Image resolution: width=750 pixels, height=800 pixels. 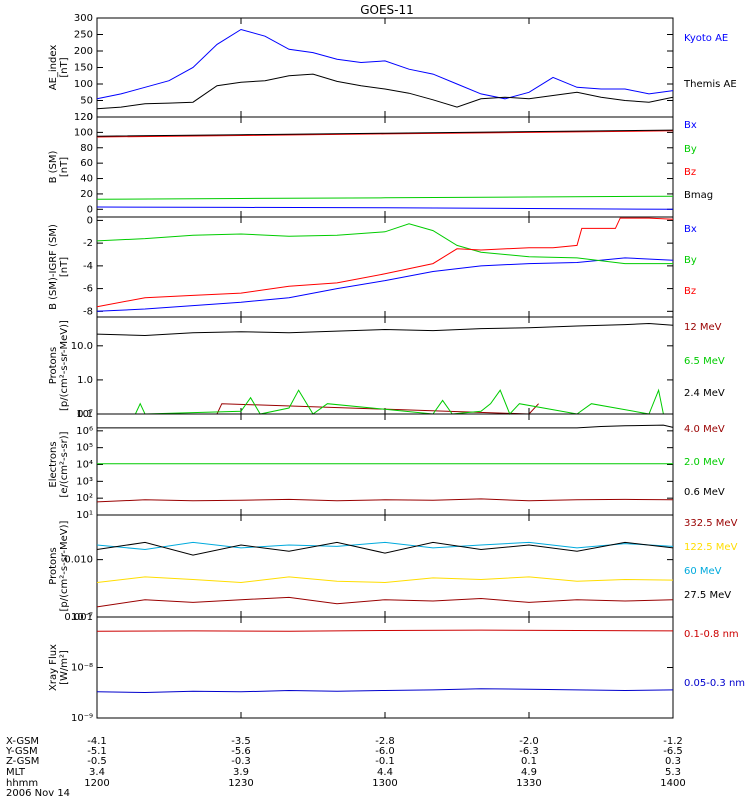 I want to click on y-axis-label: B (SM), so click(x=53, y=166).